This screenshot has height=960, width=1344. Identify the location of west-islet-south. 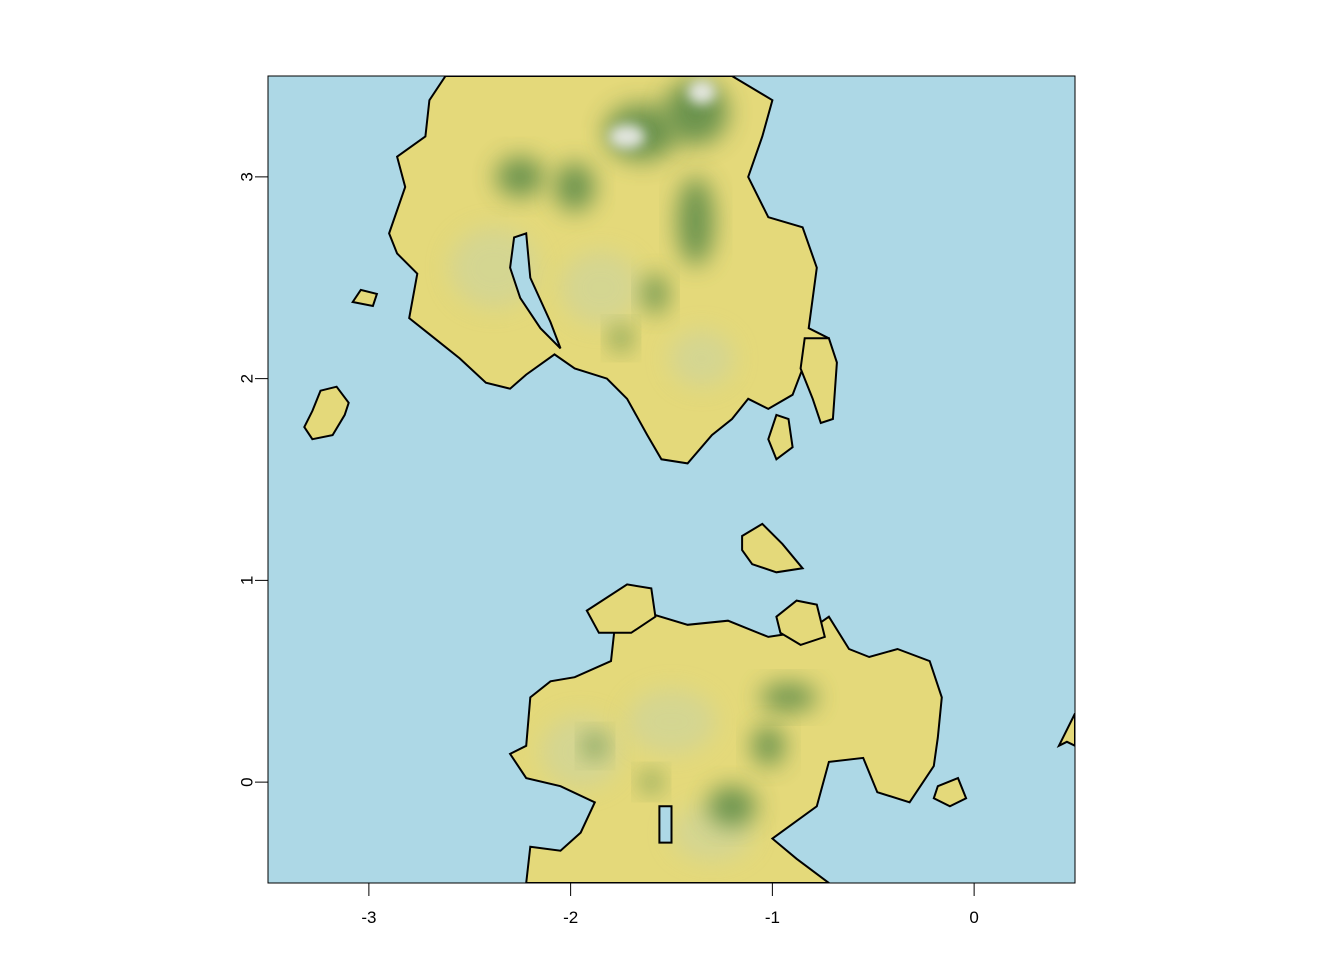
(621, 608).